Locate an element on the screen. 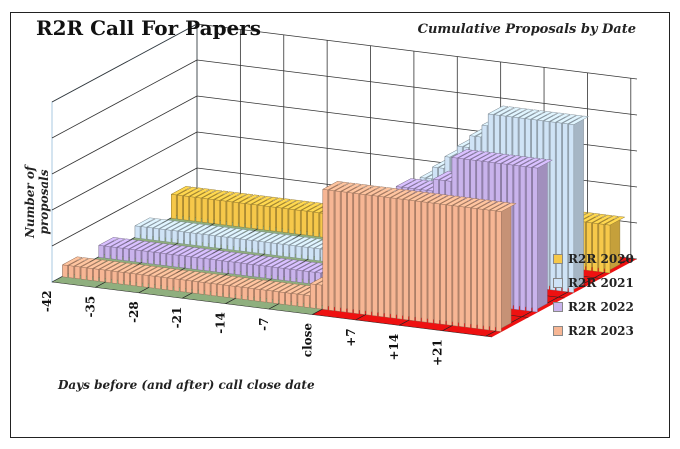  legend-label: R2R 2023 is located at coordinates (601, 331).